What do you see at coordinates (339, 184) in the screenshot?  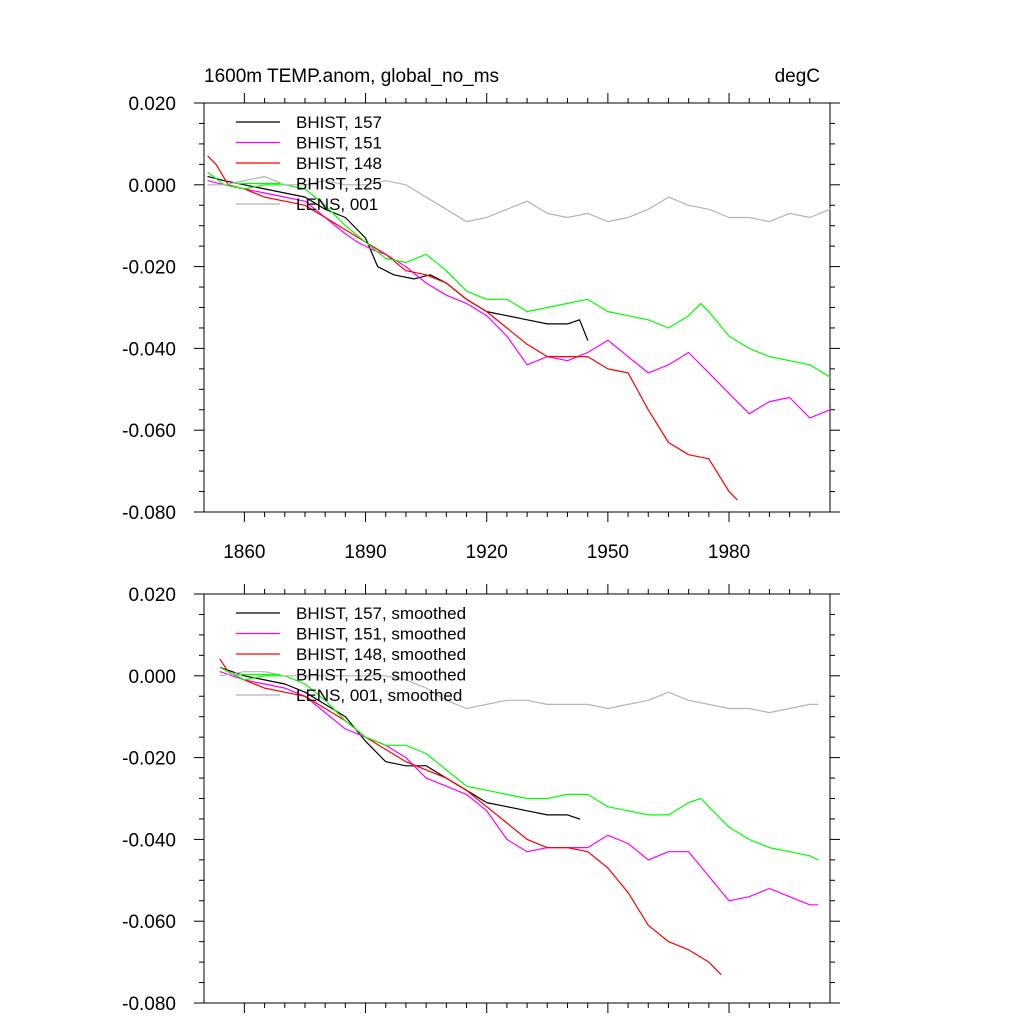 I see `legend-label: BHIST, 125` at bounding box center [339, 184].